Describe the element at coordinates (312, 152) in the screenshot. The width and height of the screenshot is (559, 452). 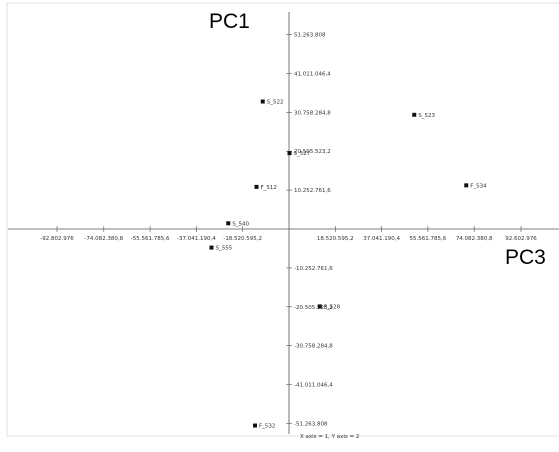
I see `y-tick-label: 20.505.523,2` at that location.